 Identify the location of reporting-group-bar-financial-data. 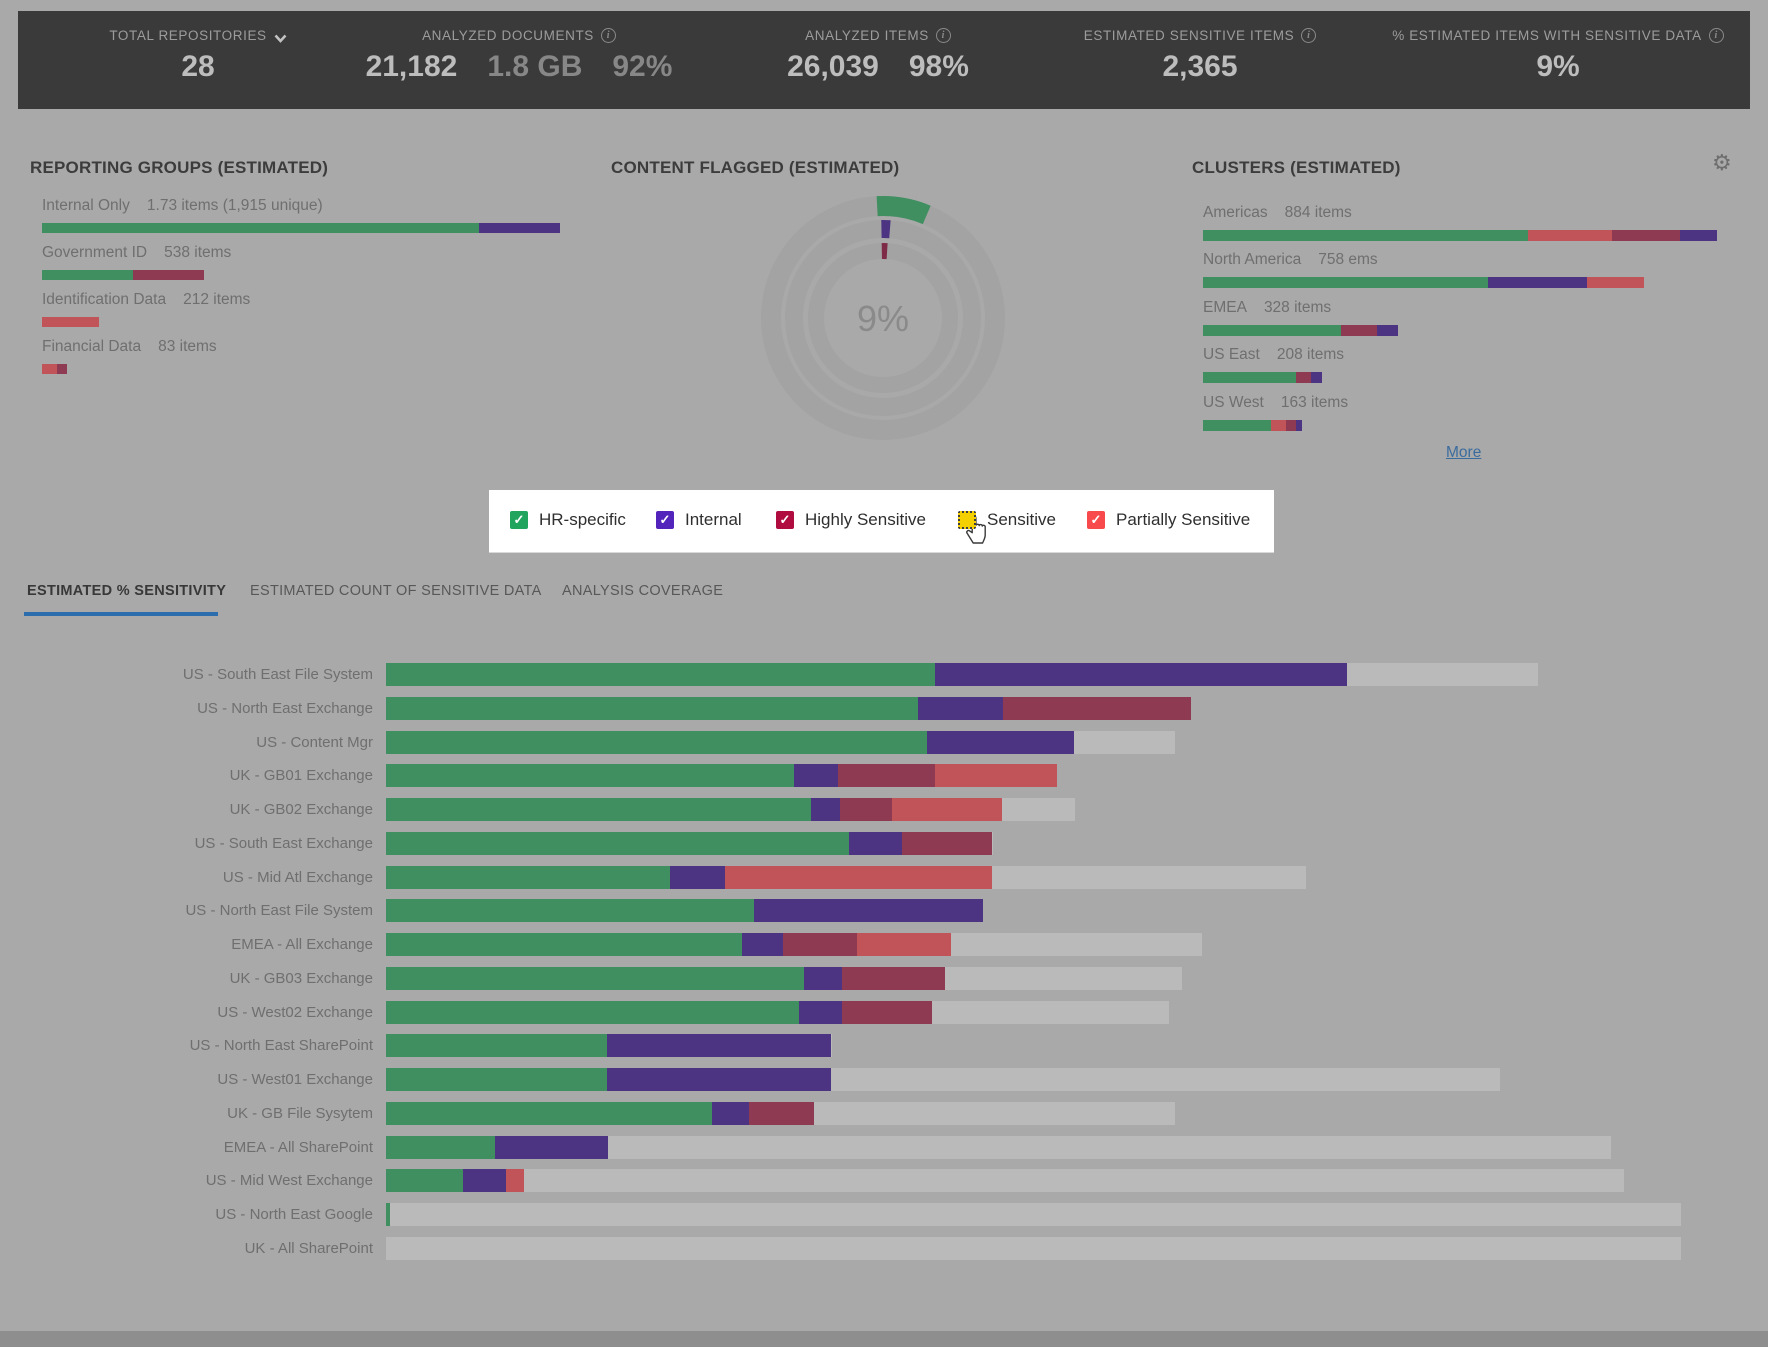
(54, 369).